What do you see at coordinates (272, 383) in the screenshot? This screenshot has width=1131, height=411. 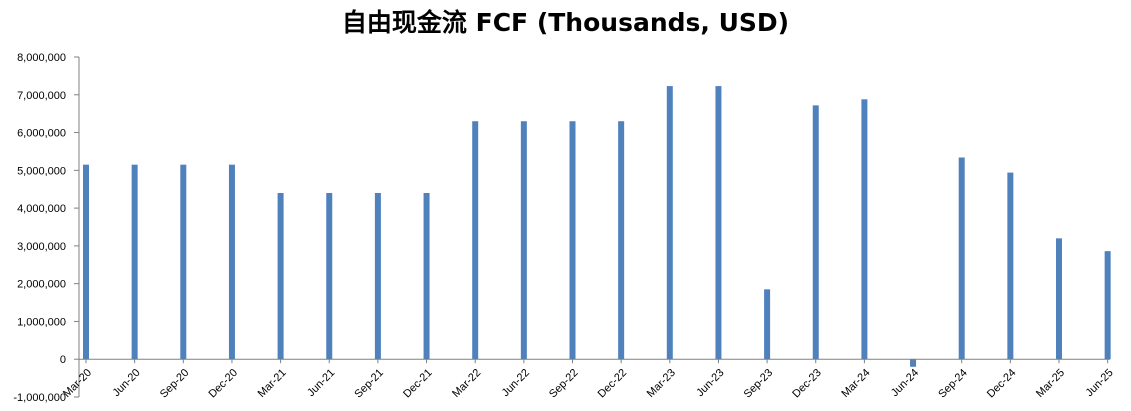 I see `x-tick-label: Mar-21` at bounding box center [272, 383].